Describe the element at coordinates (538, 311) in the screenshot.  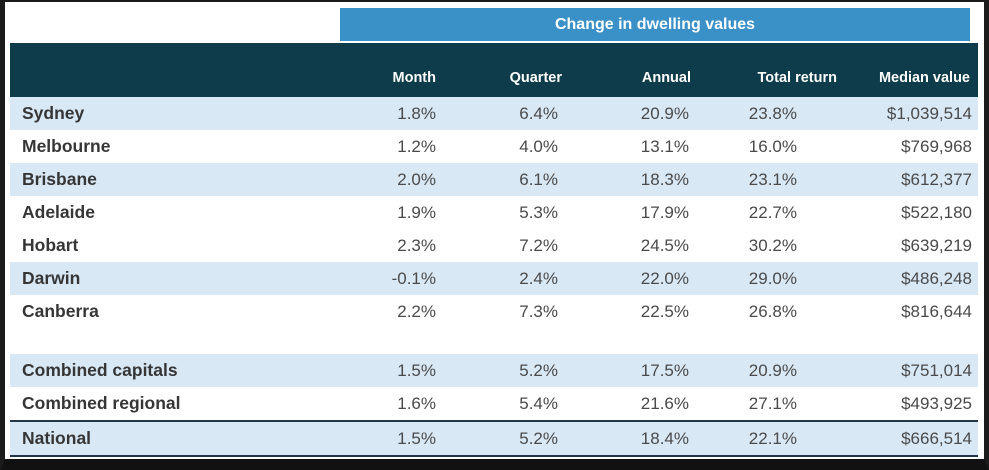
I see `cell-quarter: 7.3%` at that location.